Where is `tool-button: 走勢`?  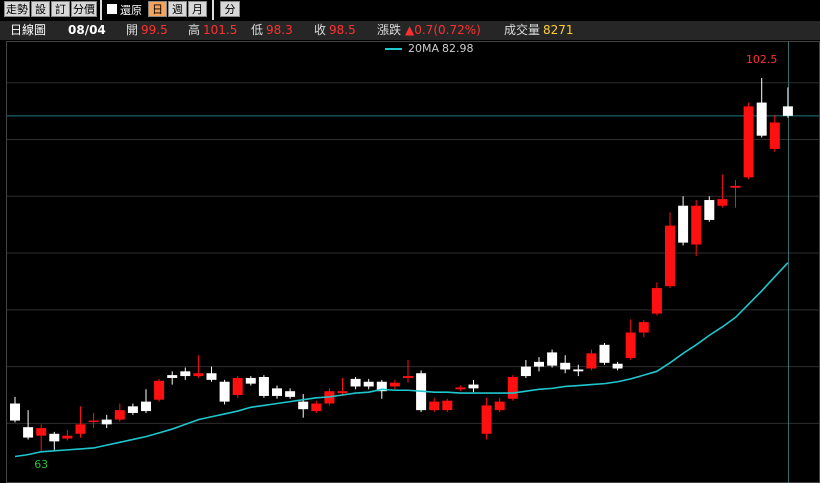
tool-button: 走勢 is located at coordinates (17, 9).